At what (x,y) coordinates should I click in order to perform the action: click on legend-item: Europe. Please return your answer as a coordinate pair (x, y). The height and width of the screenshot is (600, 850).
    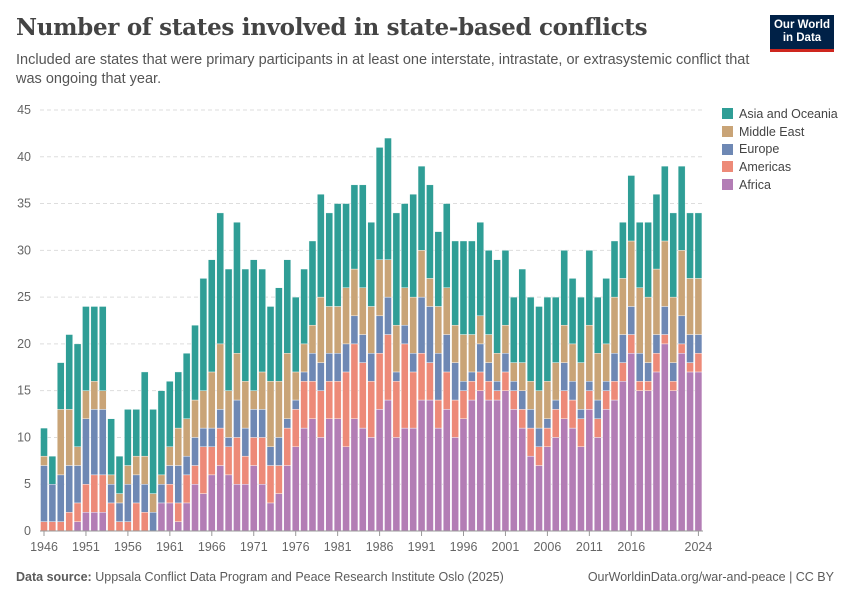
    Looking at the image, I should click on (780, 149).